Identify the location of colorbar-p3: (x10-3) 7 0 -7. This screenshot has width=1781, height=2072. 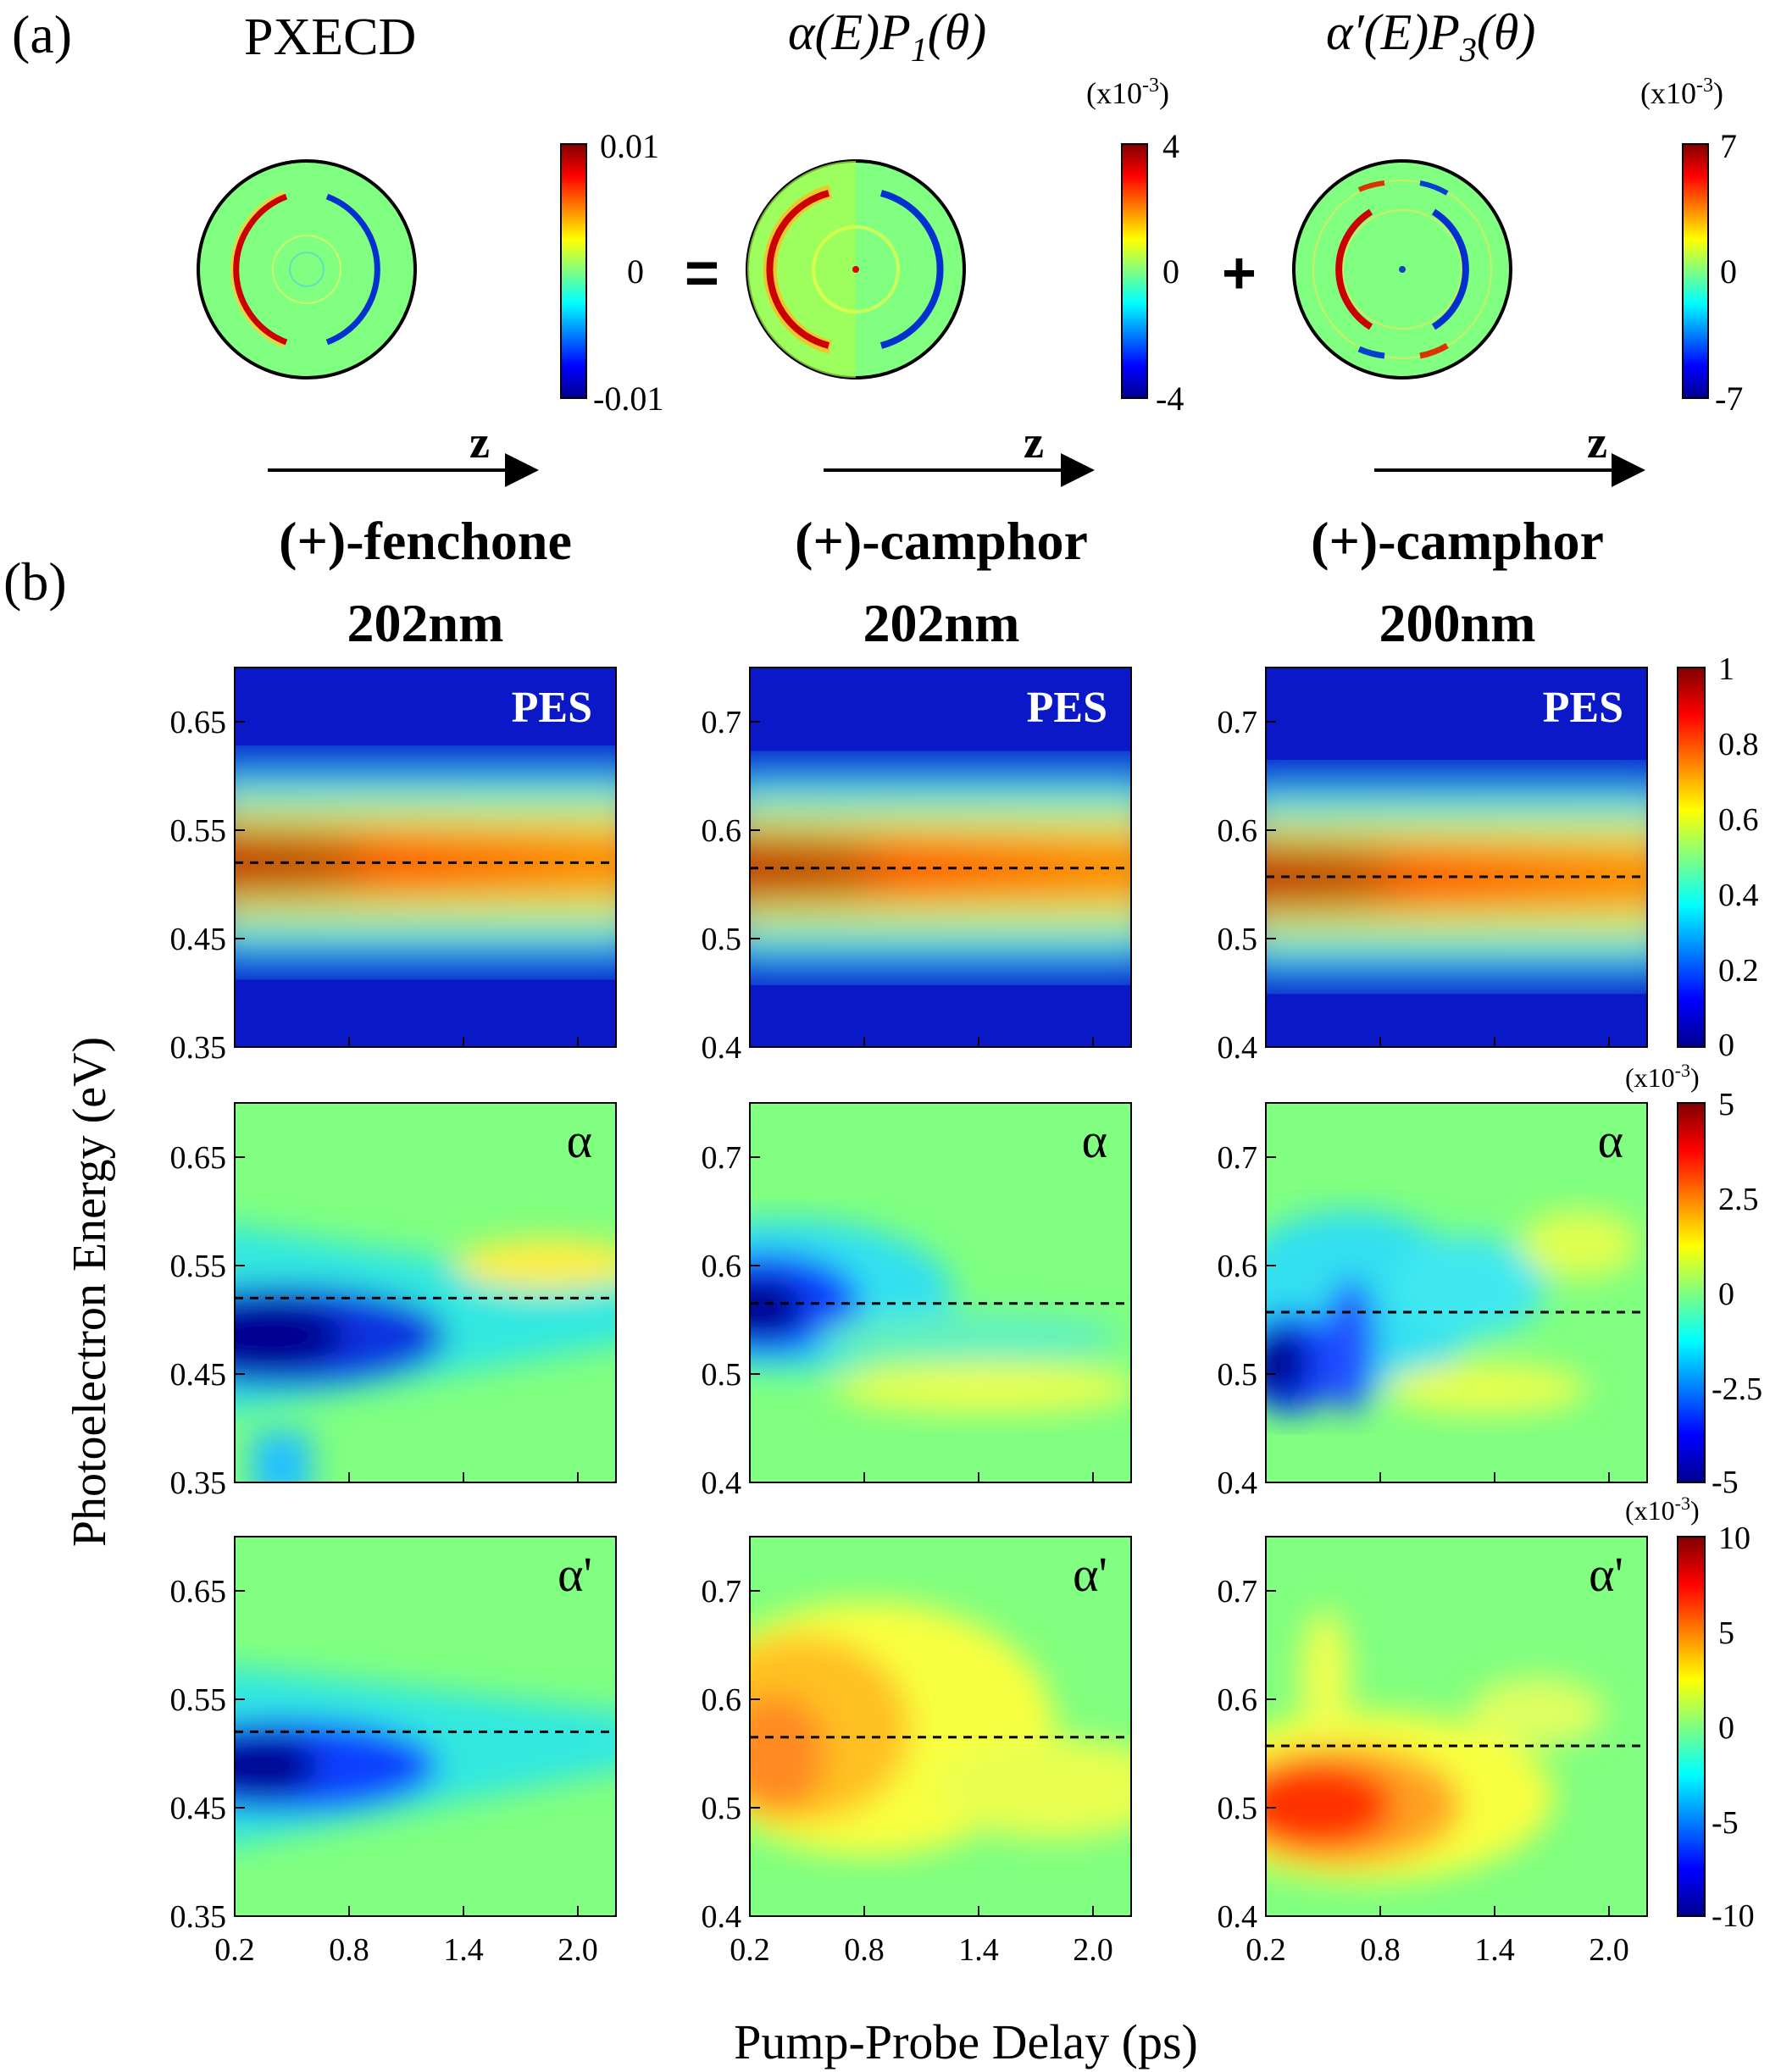
(1691, 246).